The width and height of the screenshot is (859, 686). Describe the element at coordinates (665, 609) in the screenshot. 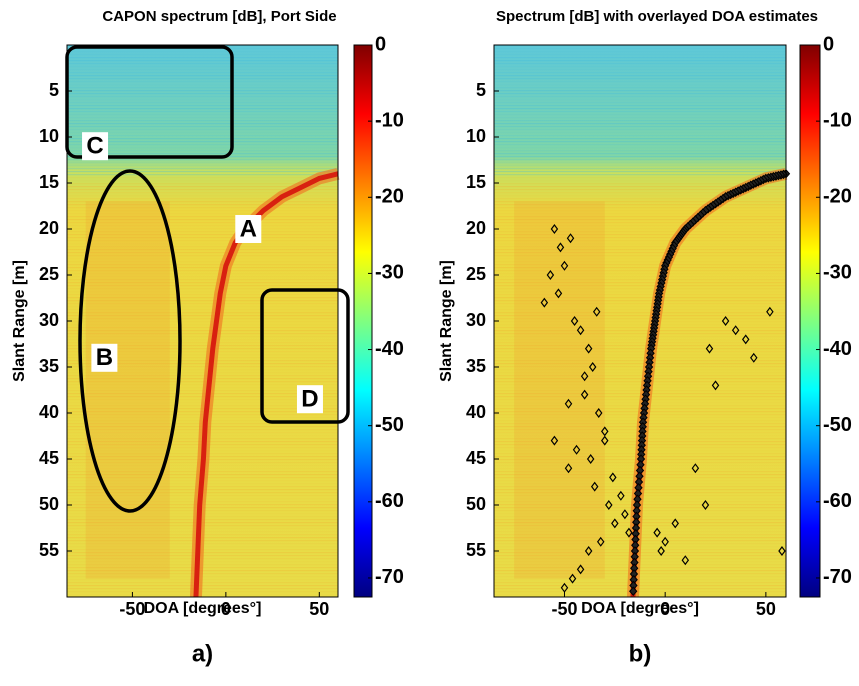

I see `x-tick-label: 0` at that location.